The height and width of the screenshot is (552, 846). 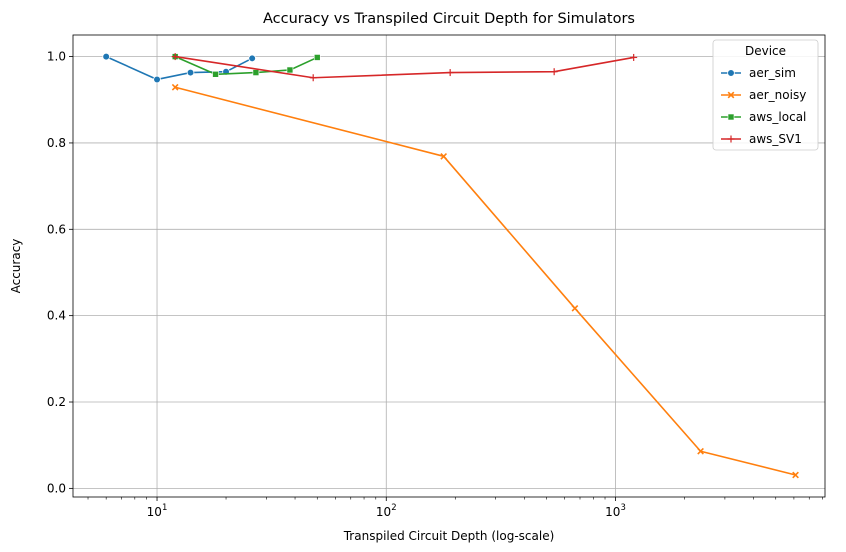 I want to click on legend-label-aer_noisy: aer_noisy, so click(x=777, y=95).